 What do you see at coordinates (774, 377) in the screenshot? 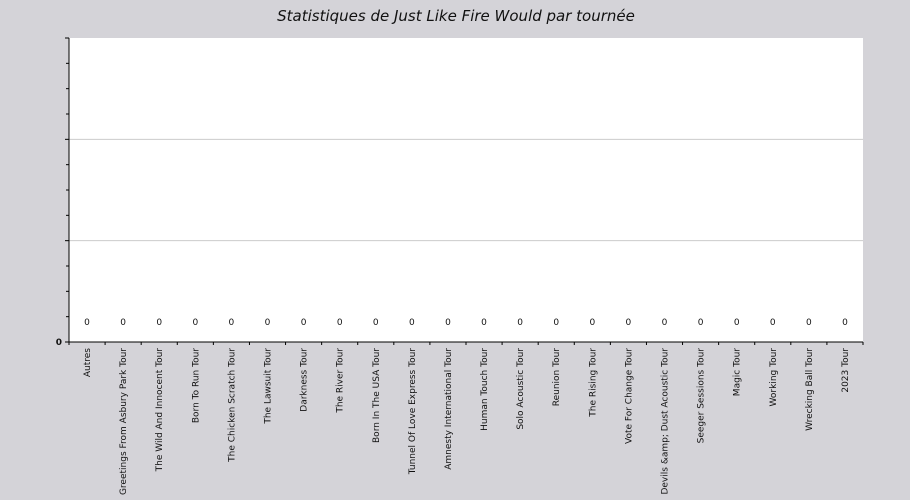
I see `x-tick-label: Working Tour` at bounding box center [774, 377].